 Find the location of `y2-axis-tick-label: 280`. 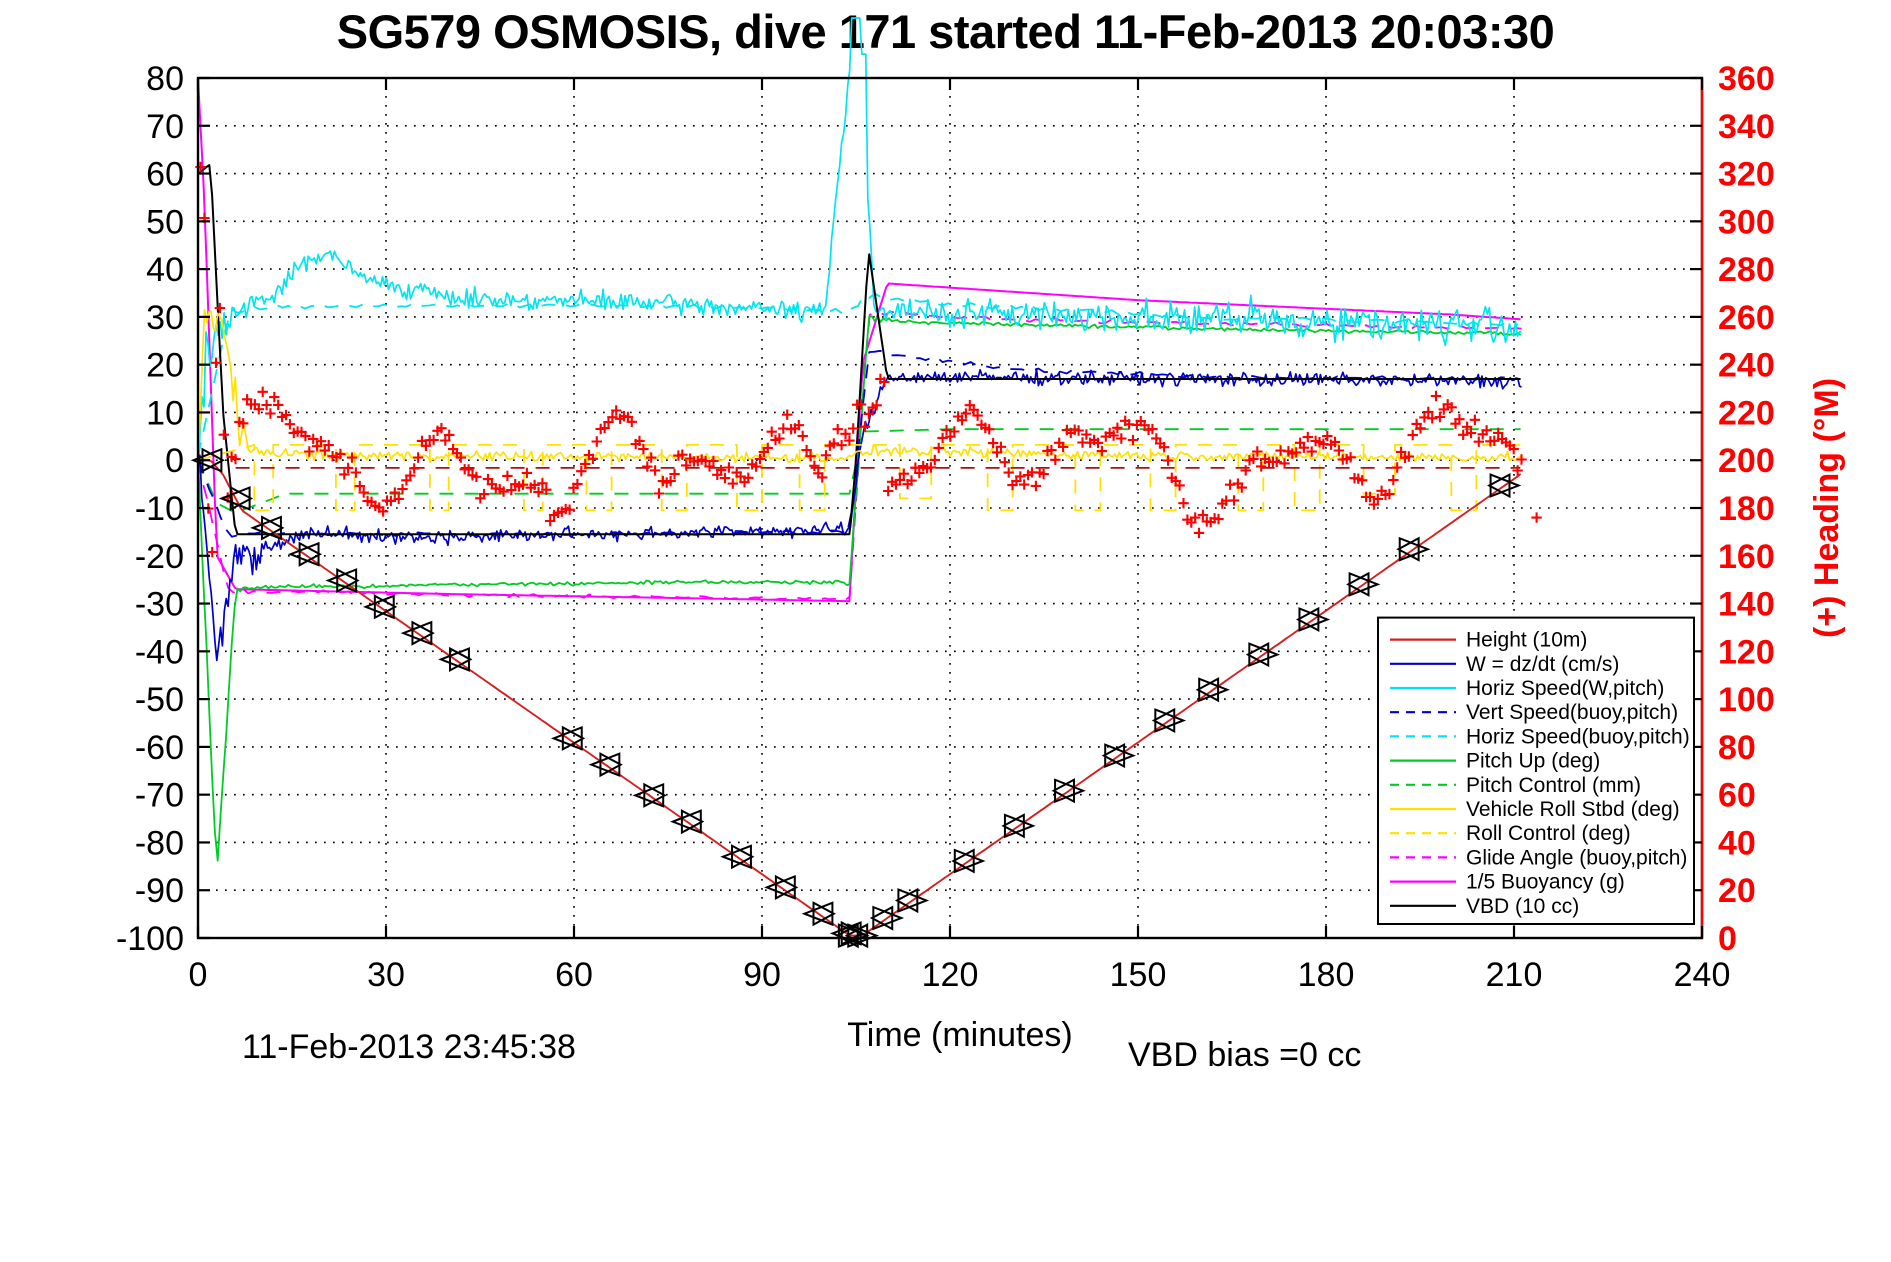

y2-axis-tick-label: 280 is located at coordinates (1746, 270).